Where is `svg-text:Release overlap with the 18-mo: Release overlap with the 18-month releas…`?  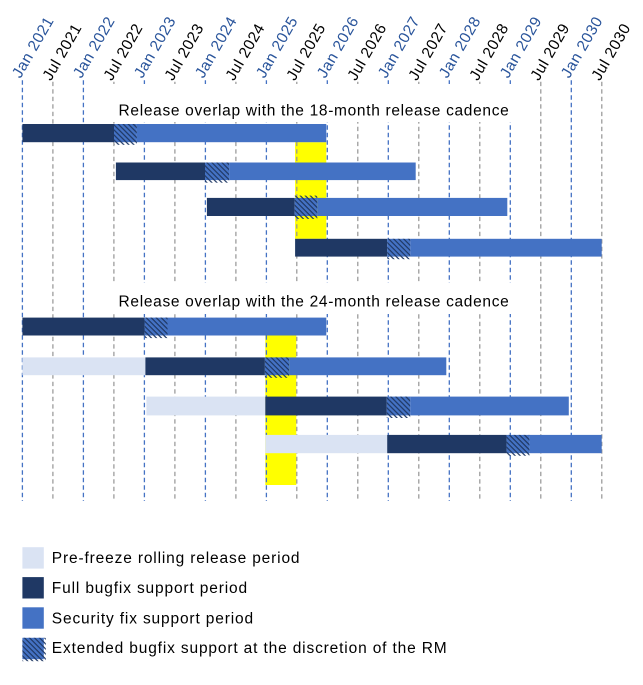
svg-text:Release overlap with the 18-mo: Release overlap with the 18-month releas… is located at coordinates (314, 111).